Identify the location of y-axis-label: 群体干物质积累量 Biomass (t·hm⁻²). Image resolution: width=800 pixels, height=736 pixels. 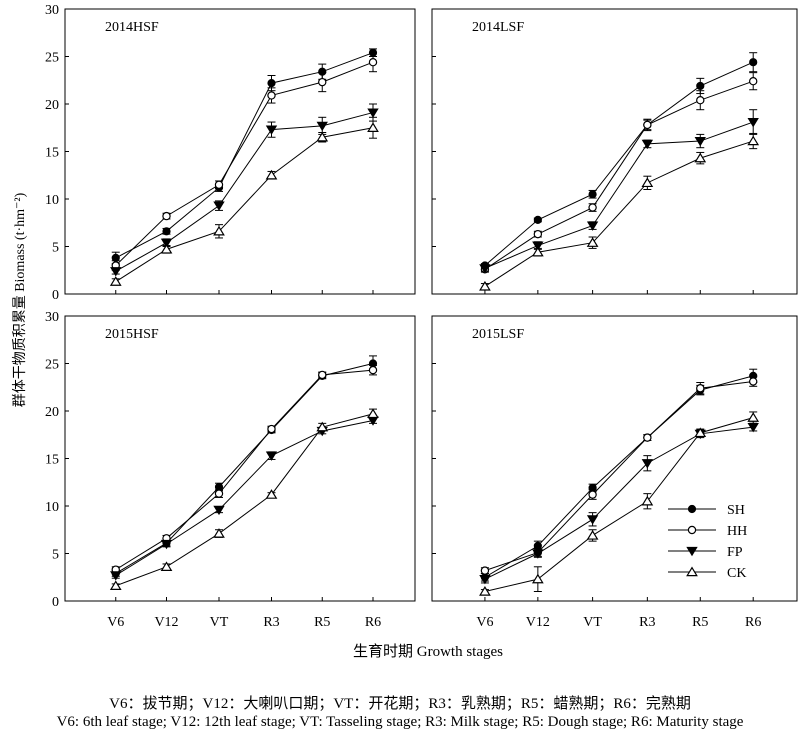
(20, 299).